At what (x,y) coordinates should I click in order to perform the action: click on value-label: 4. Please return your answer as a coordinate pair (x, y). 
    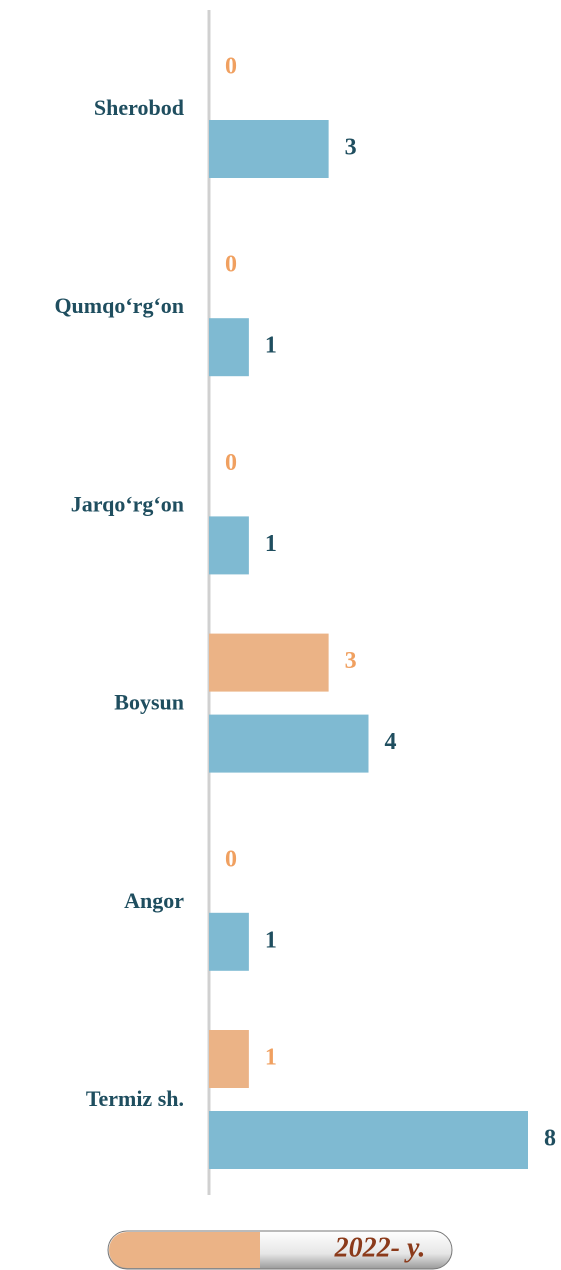
    Looking at the image, I should click on (391, 742).